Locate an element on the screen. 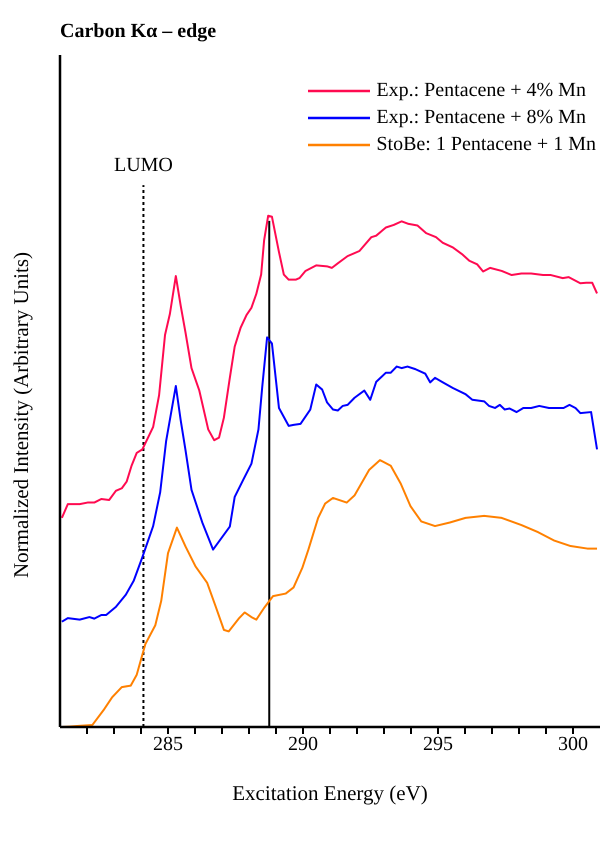 This screenshot has width=608, height=841. x-tick-label: 300 is located at coordinates (573, 744).